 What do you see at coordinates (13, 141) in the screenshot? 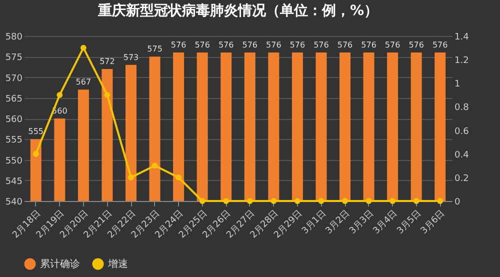
I see `y-tick-label: 555` at bounding box center [13, 141].